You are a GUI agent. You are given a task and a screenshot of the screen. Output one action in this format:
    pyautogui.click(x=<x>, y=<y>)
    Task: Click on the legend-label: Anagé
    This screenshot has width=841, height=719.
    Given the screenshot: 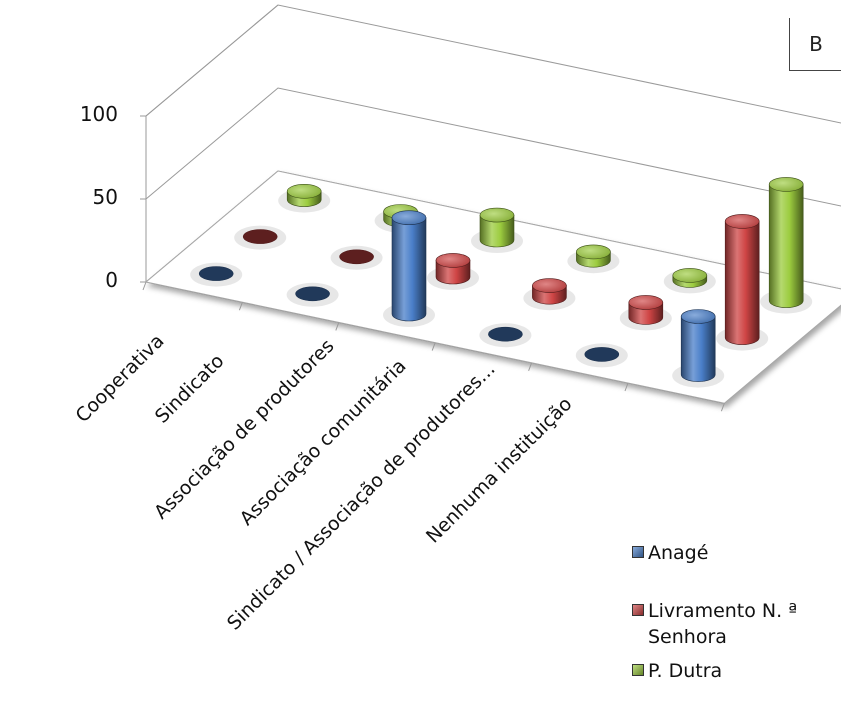 What is the action you would take?
    pyautogui.click(x=678, y=553)
    